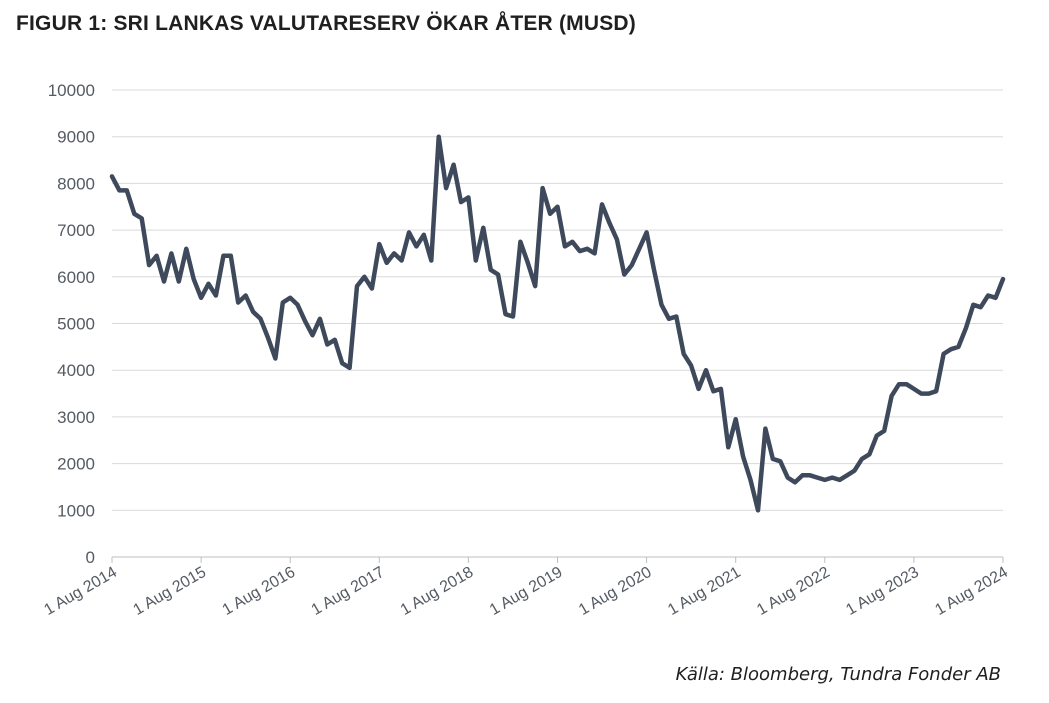 The width and height of the screenshot is (1049, 703). Describe the element at coordinates (76, 324) in the screenshot. I see `y-tick-label: 5000` at that location.